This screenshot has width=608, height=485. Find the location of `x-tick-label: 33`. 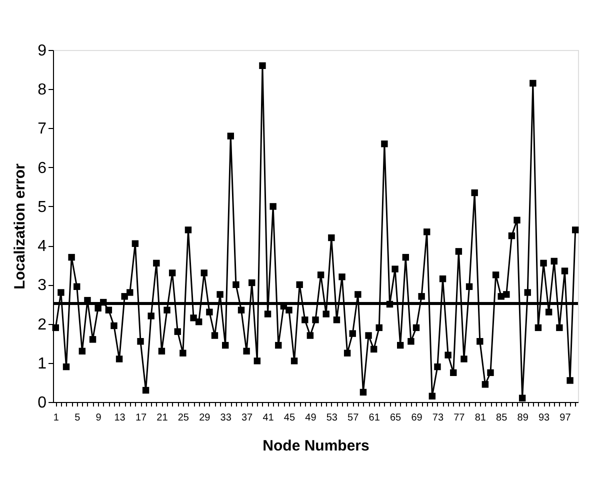

x-tick-label: 33 is located at coordinates (226, 418).